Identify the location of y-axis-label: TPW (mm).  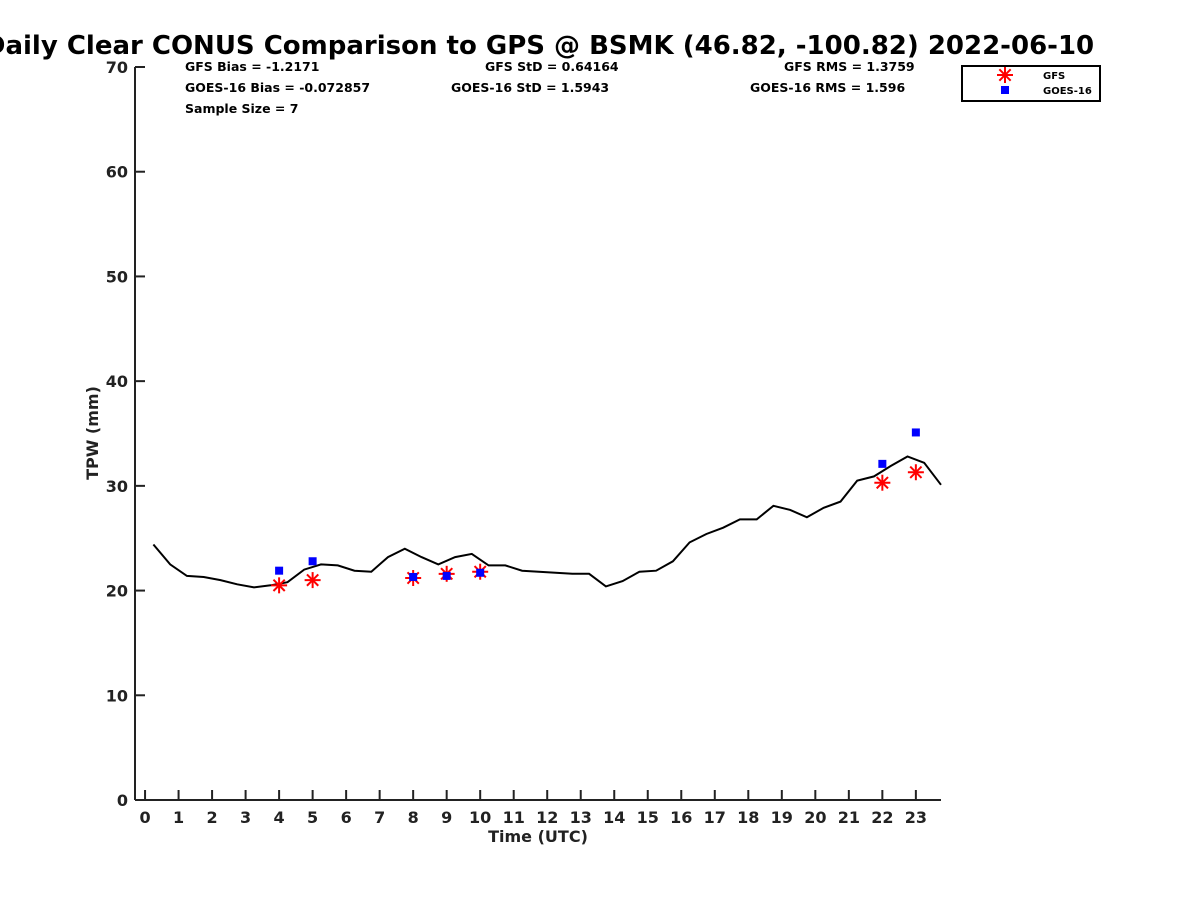
(92, 433).